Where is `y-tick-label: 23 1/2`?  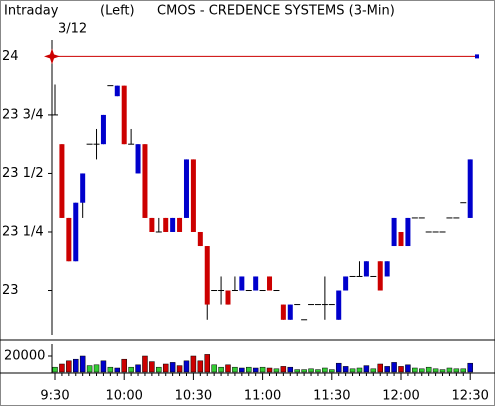
y-tick-label: 23 1/2 is located at coordinates (23, 173).